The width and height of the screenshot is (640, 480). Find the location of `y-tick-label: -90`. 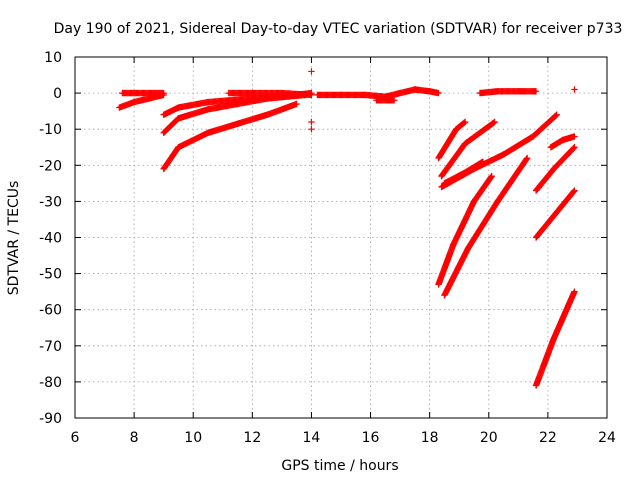

y-tick-label: -90 is located at coordinates (50, 419).